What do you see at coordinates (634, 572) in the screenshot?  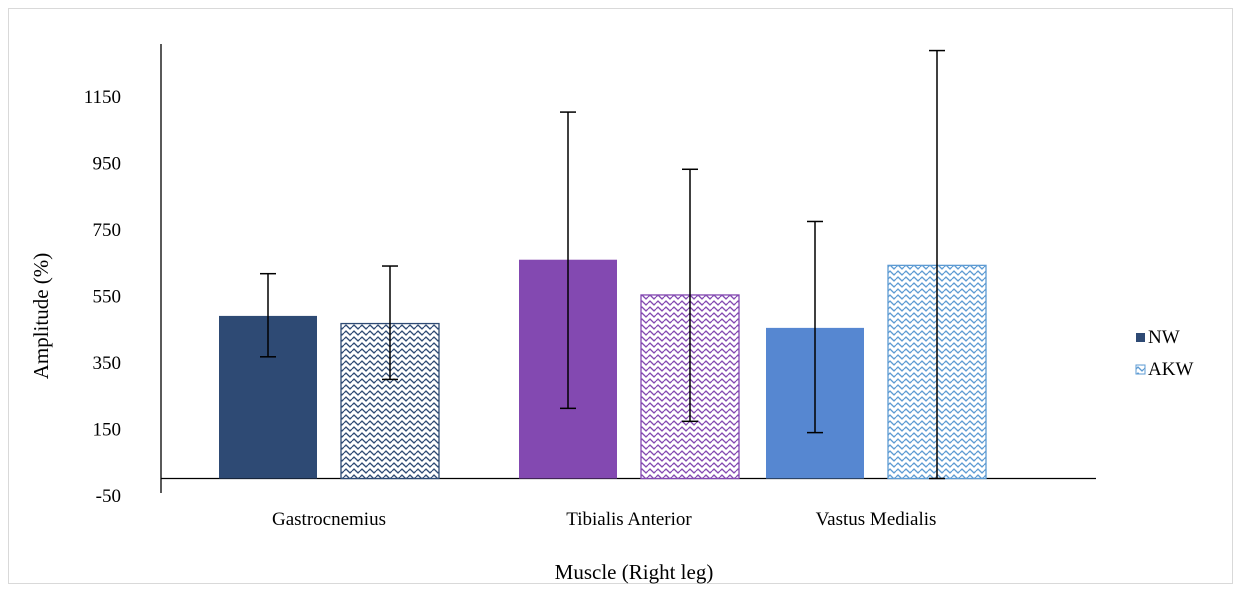 I see `x-axis-title: Muscle (Right leg)` at bounding box center [634, 572].